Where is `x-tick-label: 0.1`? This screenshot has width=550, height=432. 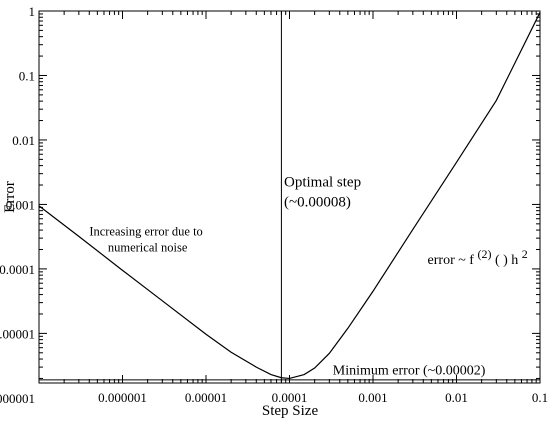
x-tick-label: 0.1 is located at coordinates (540, 397).